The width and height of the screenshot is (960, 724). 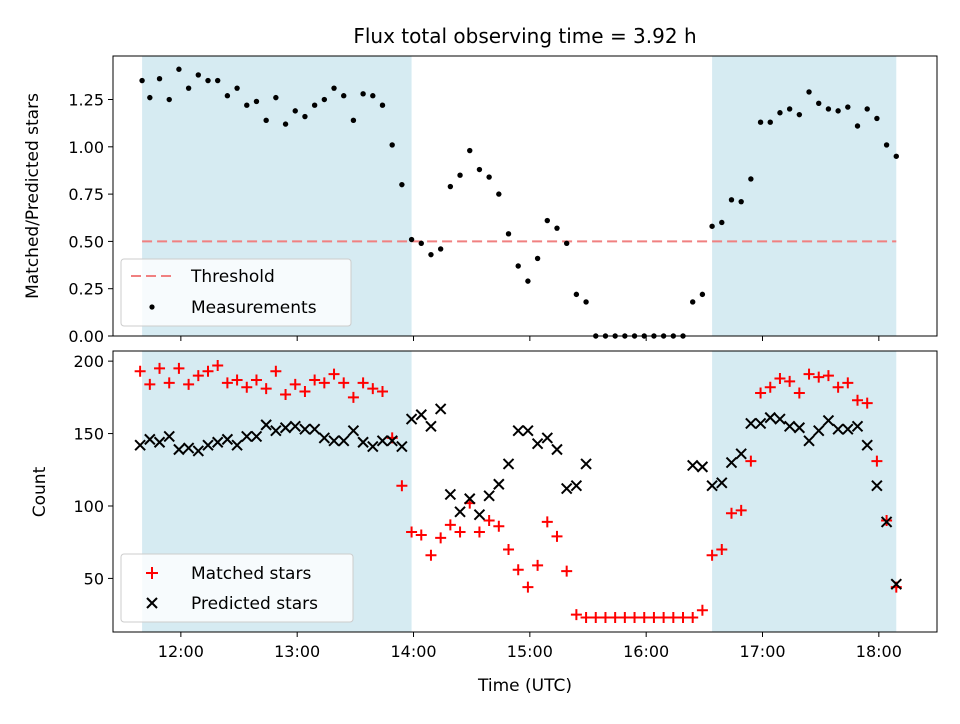 What do you see at coordinates (237, 588) in the screenshot?
I see `bottom-legend: Matched stars Predicted stars` at bounding box center [237, 588].